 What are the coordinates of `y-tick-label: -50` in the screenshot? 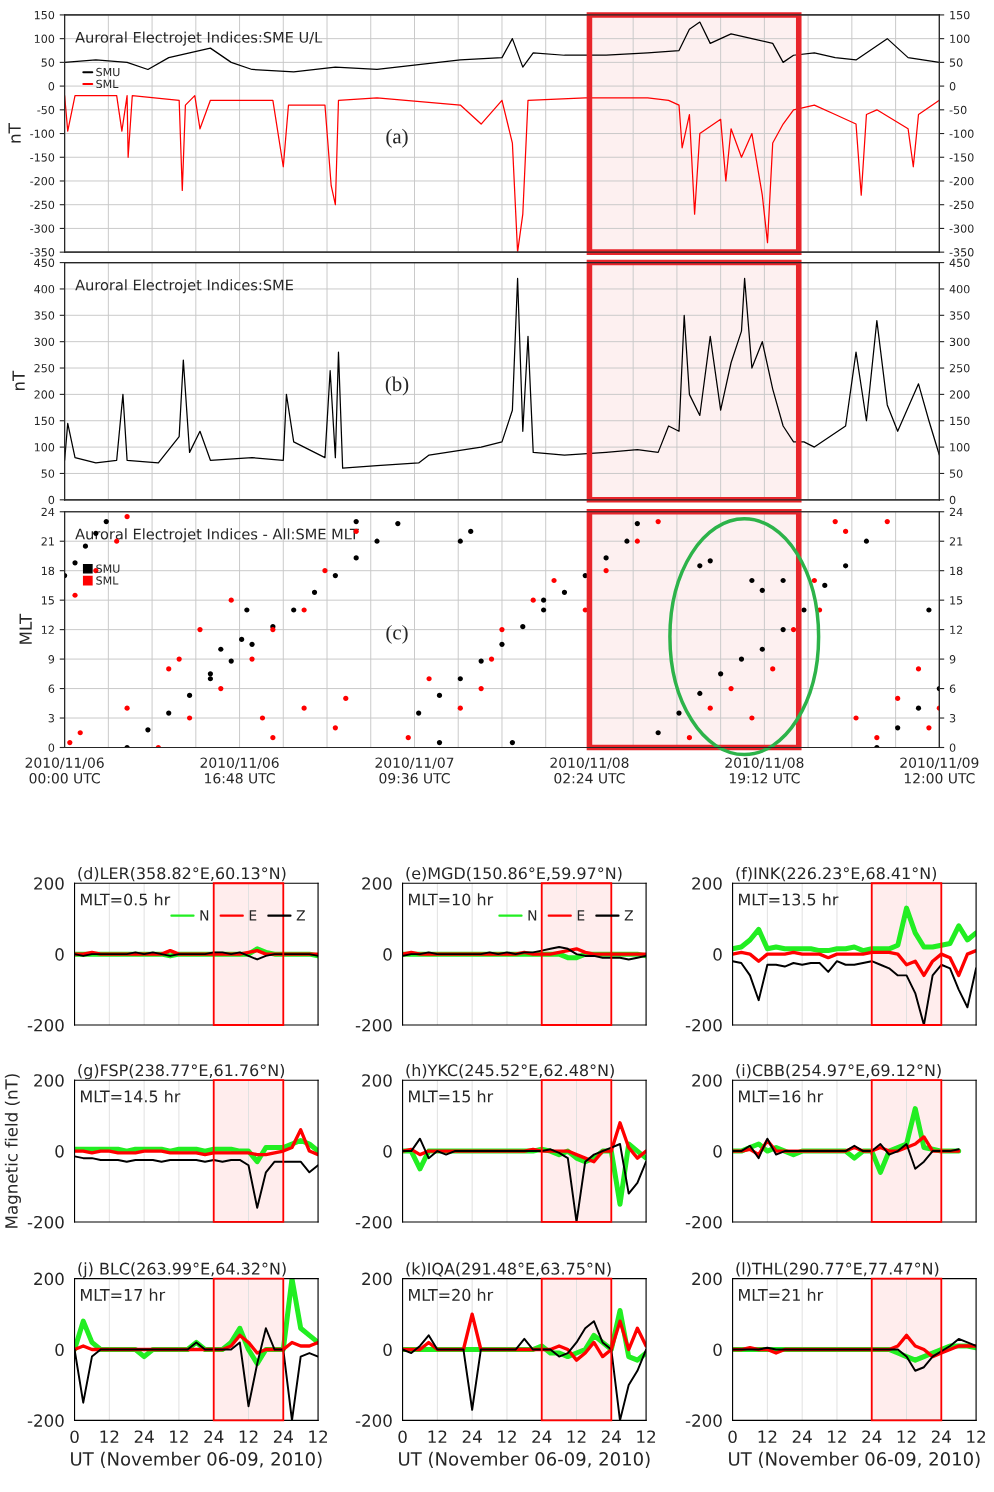 It's located at (46, 110).